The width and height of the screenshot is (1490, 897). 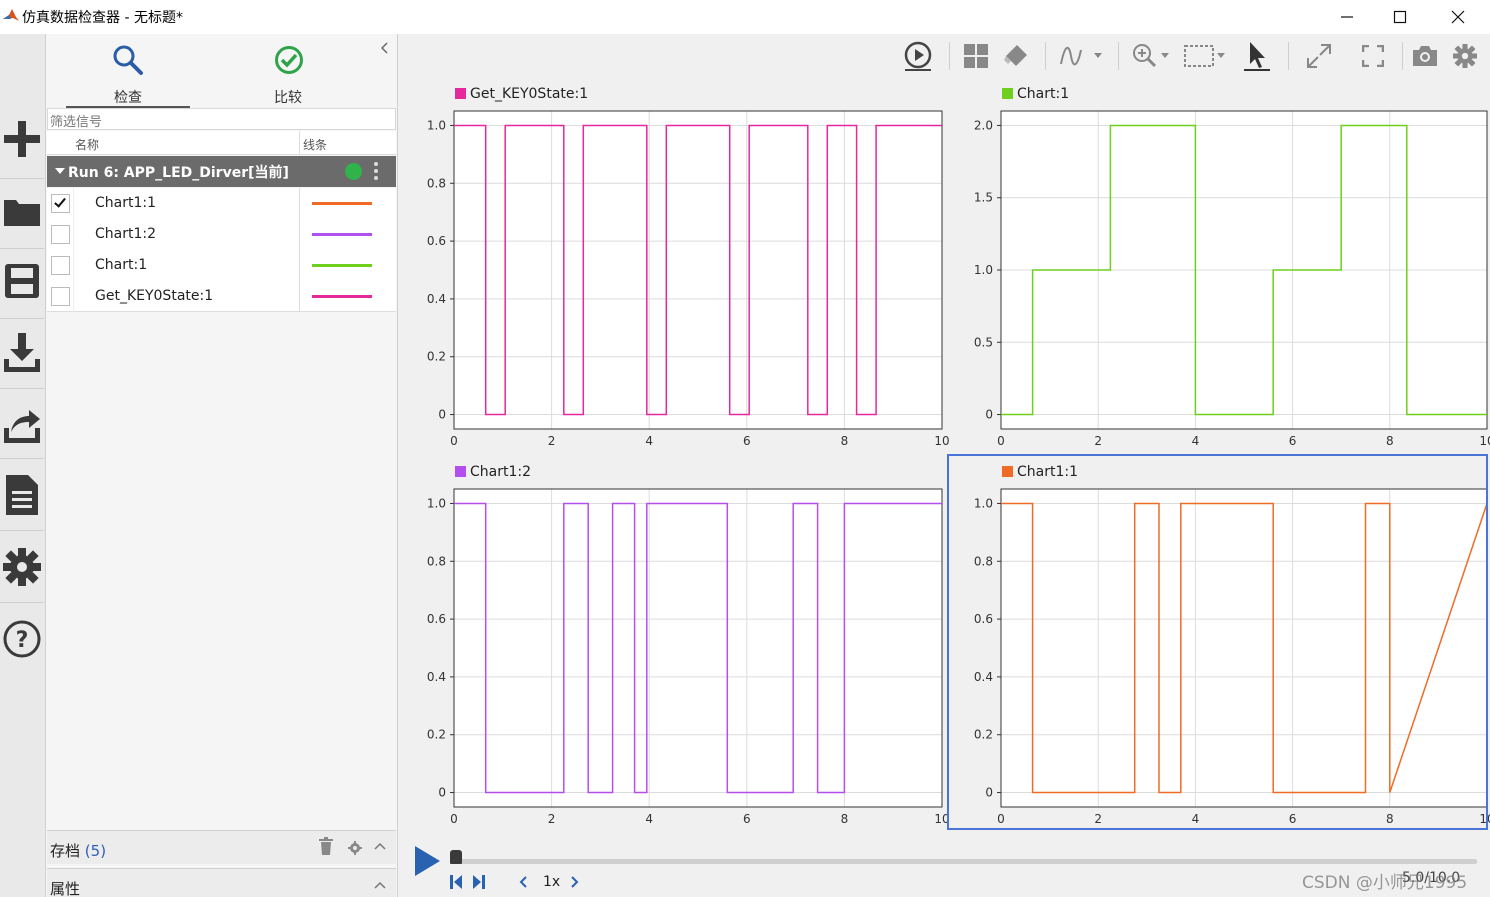 I want to click on snapshot-button, so click(x=1425, y=56).